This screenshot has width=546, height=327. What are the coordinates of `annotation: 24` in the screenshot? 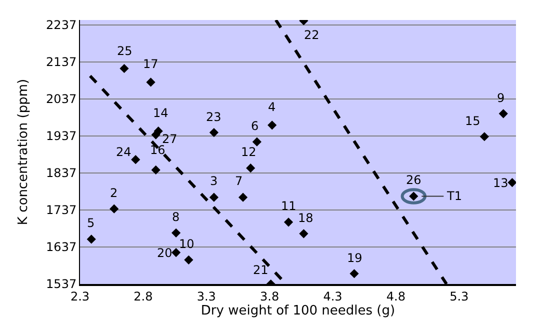 It's located at (124, 152).